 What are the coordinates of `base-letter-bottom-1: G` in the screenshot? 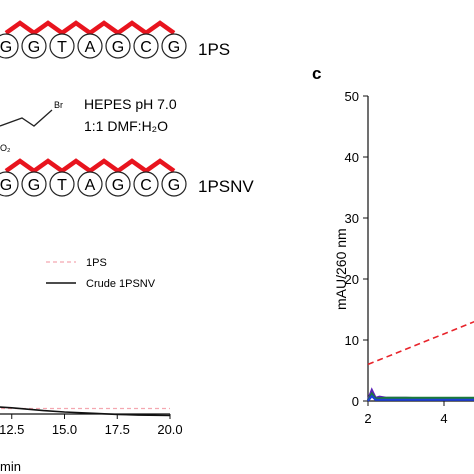 It's located at (34, 185).